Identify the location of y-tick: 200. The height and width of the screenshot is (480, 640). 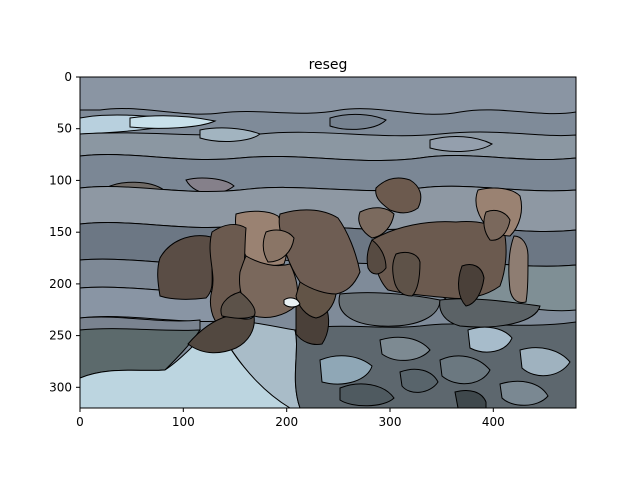
(64, 284).